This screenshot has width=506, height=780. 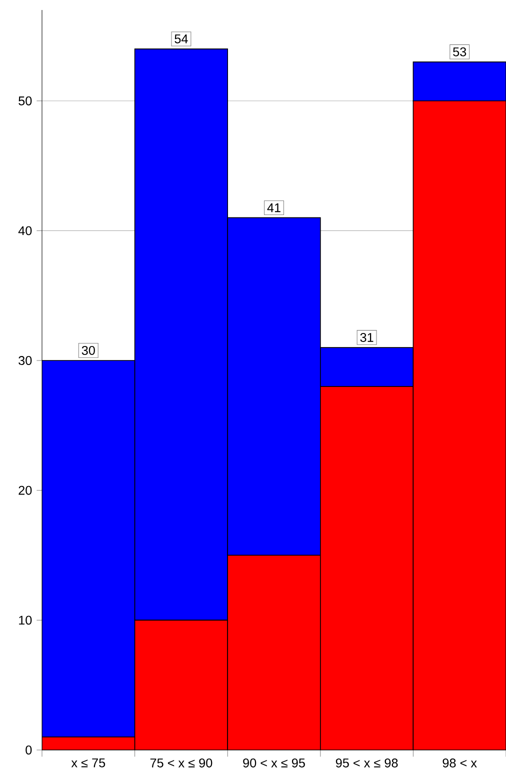 I want to click on x-tick-label: x ≤ 75, so click(x=88, y=763).